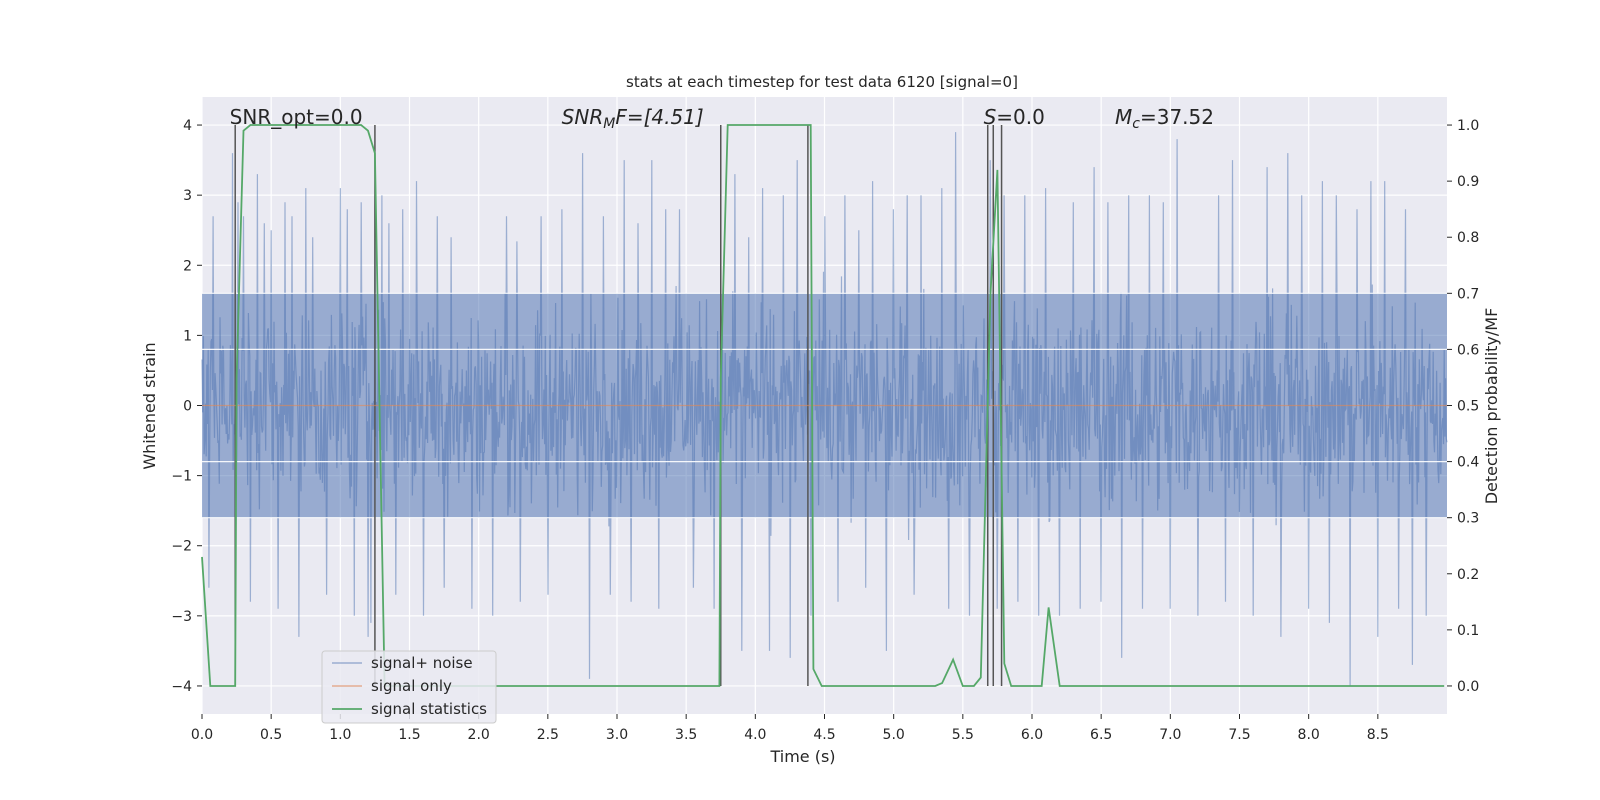 This screenshot has height=800, width=1600. Describe the element at coordinates (187, 266) in the screenshot. I see `y-left-tick-label-2: 2` at that location.